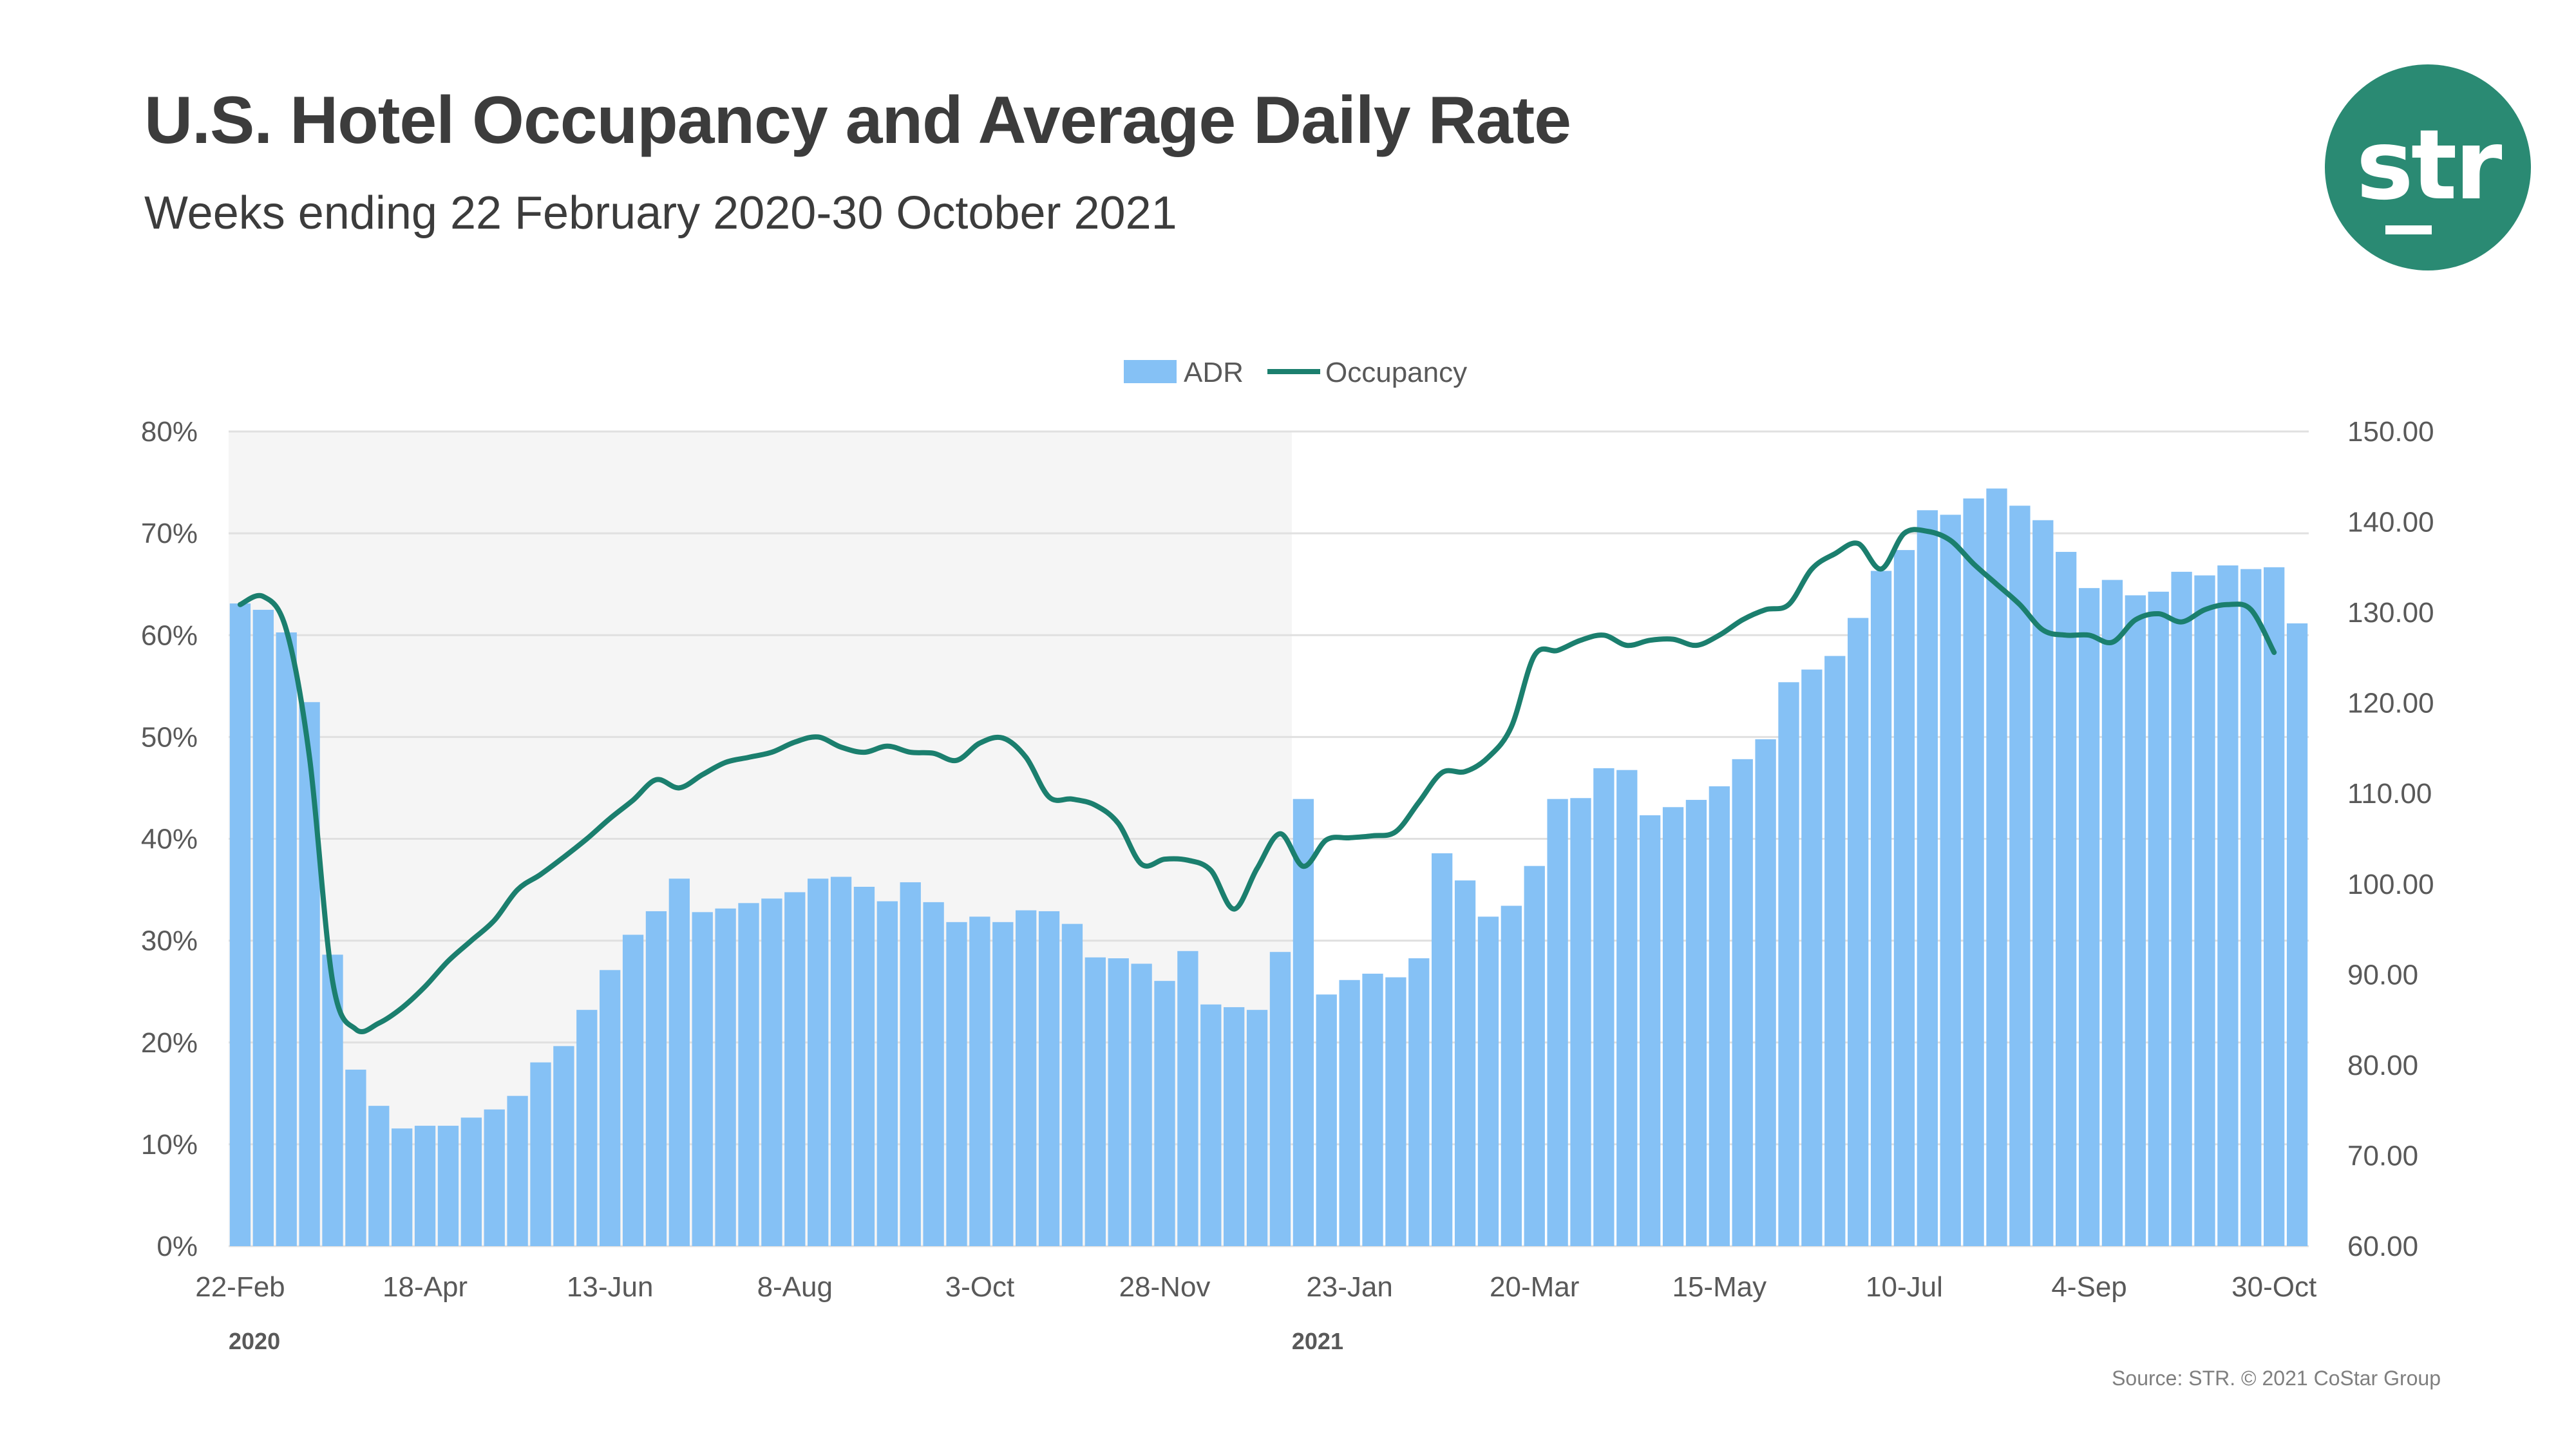 The width and height of the screenshot is (2576, 1449). What do you see at coordinates (2390, 522) in the screenshot?
I see `right-axis-tick: 140.00` at bounding box center [2390, 522].